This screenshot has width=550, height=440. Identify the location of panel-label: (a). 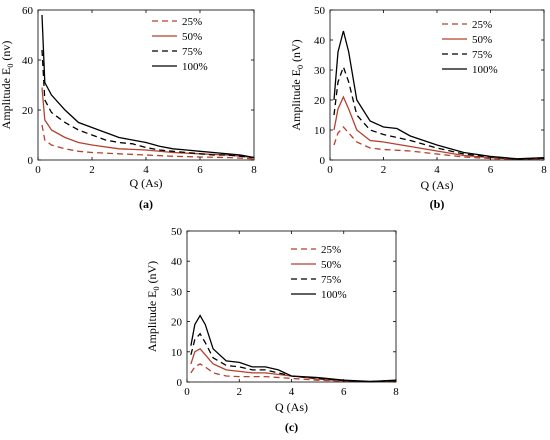
(146, 204).